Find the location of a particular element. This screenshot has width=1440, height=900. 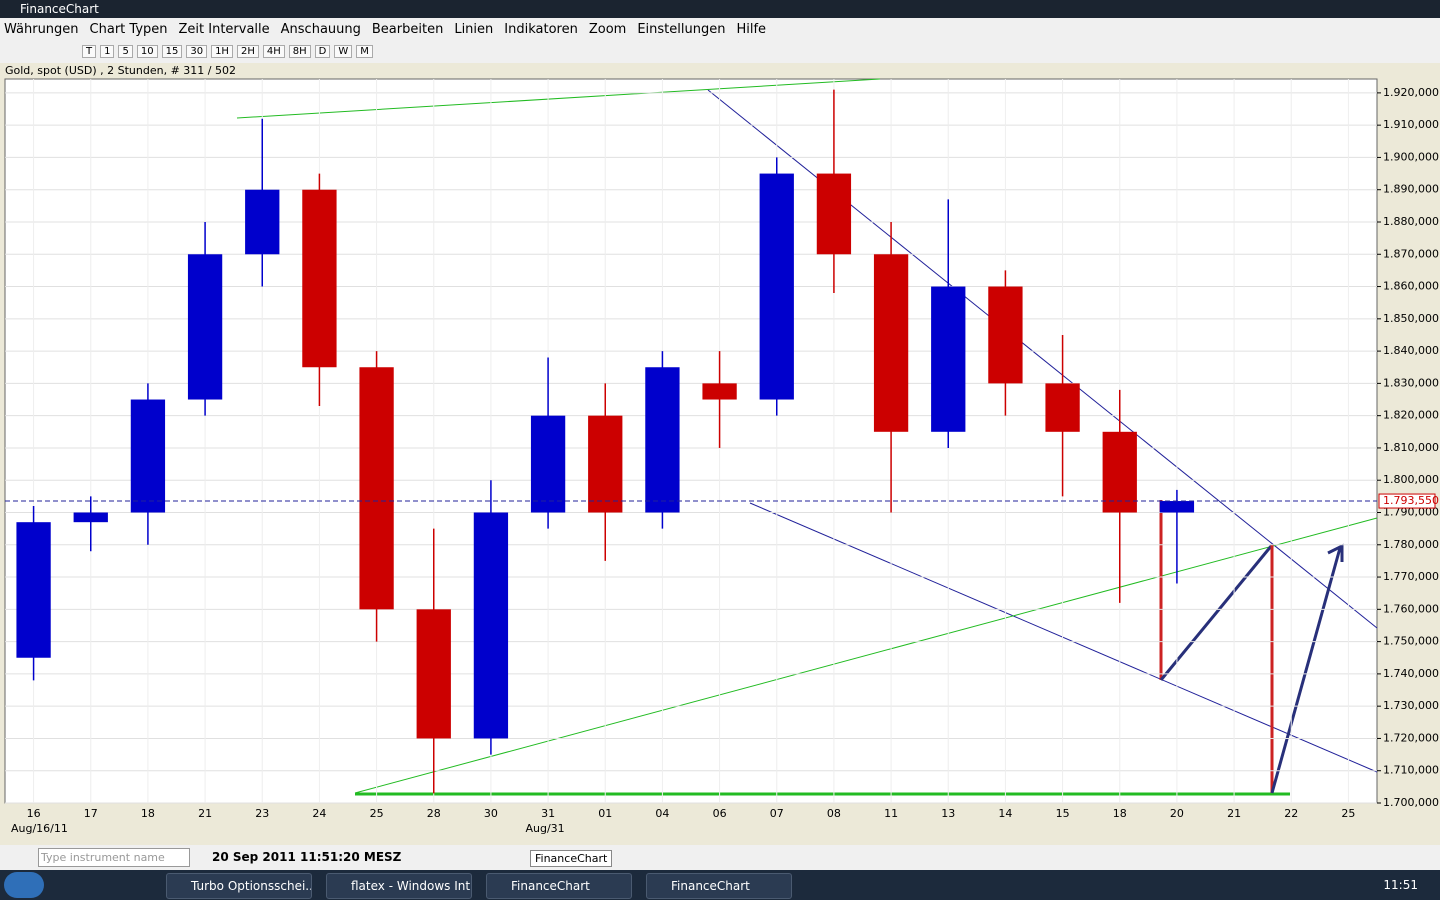

interval-button: 8H is located at coordinates (299, 51).